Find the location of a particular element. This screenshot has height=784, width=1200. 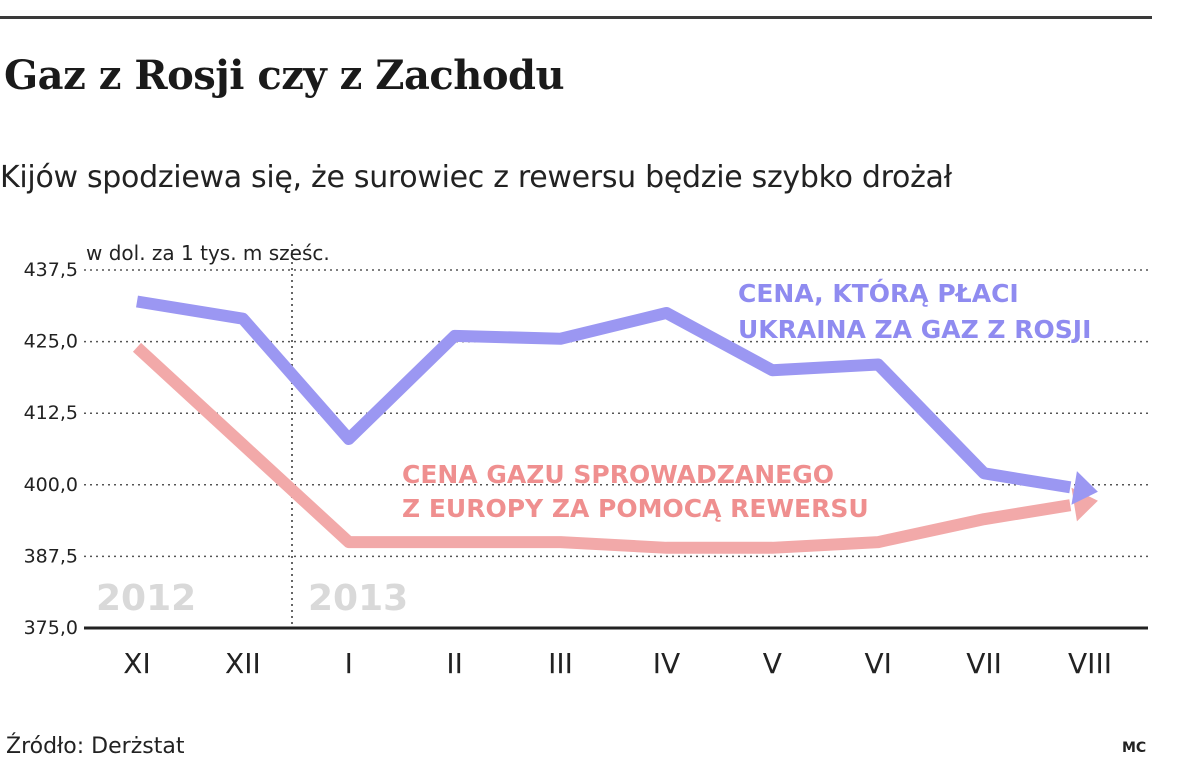

series-arrowhead is located at coordinates (1084, 488).